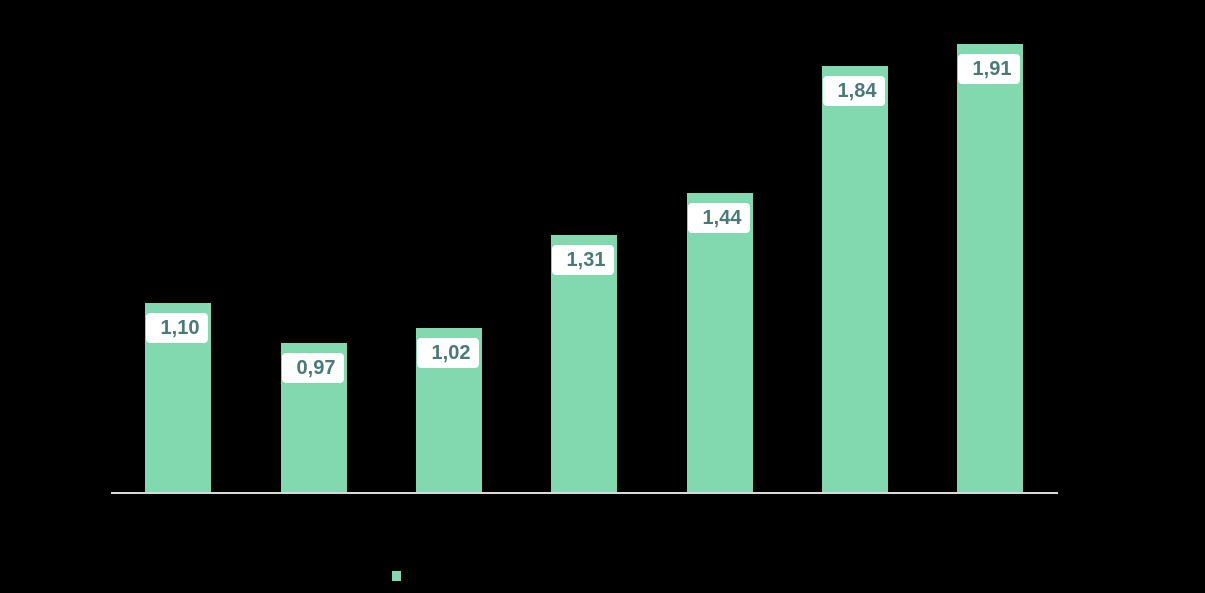 This screenshot has height=593, width=1205. I want to click on data-label-4: 1,31, so click(583, 260).